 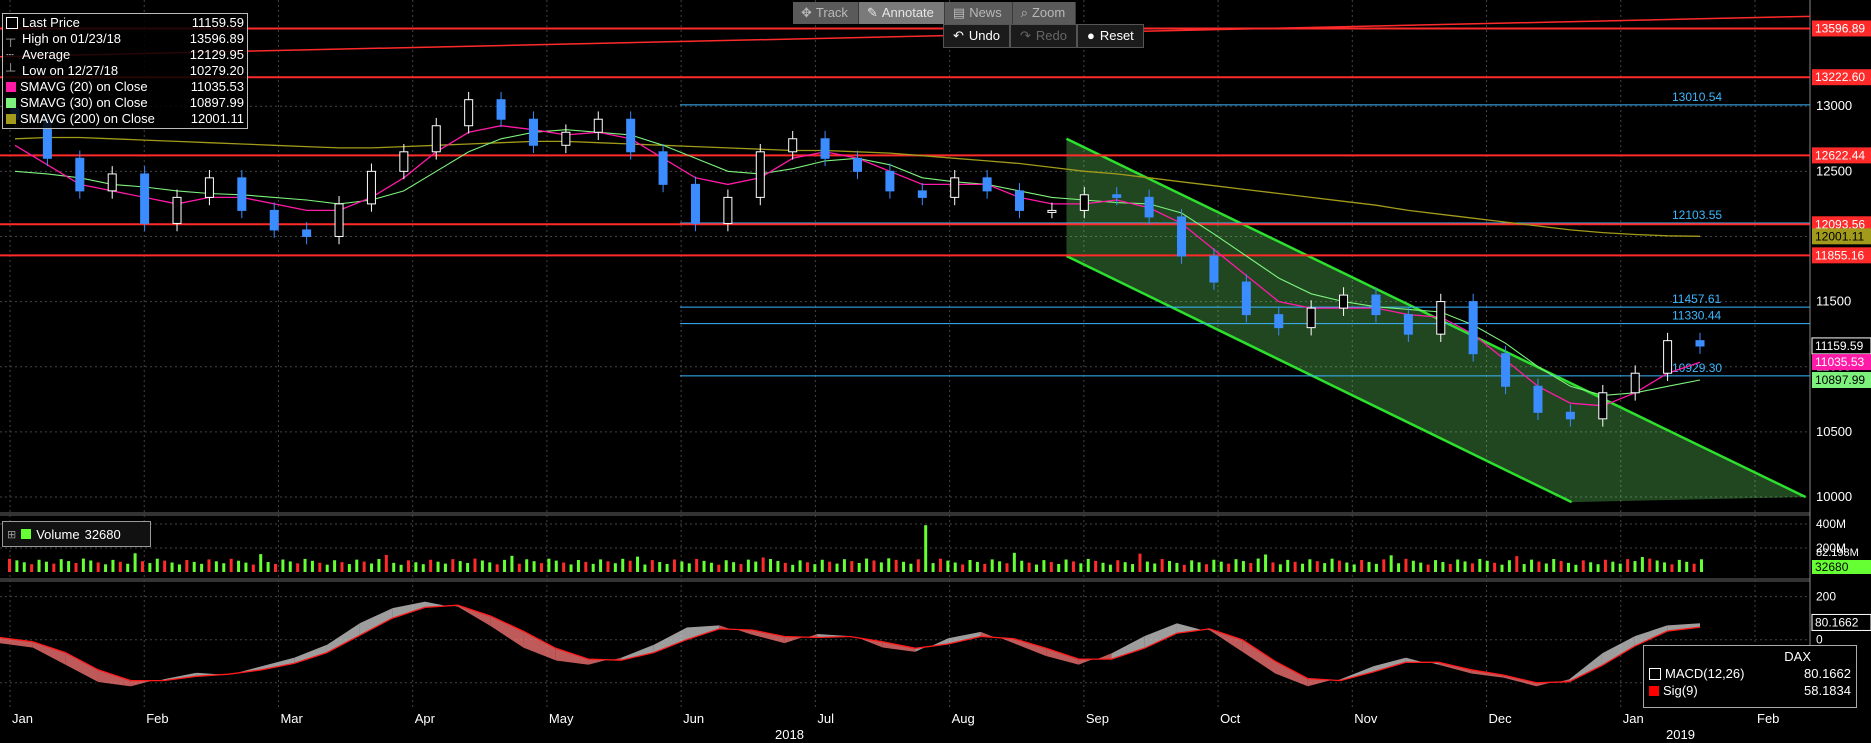 What do you see at coordinates (978, 13) in the screenshot?
I see `news-button: ▤ News` at bounding box center [978, 13].